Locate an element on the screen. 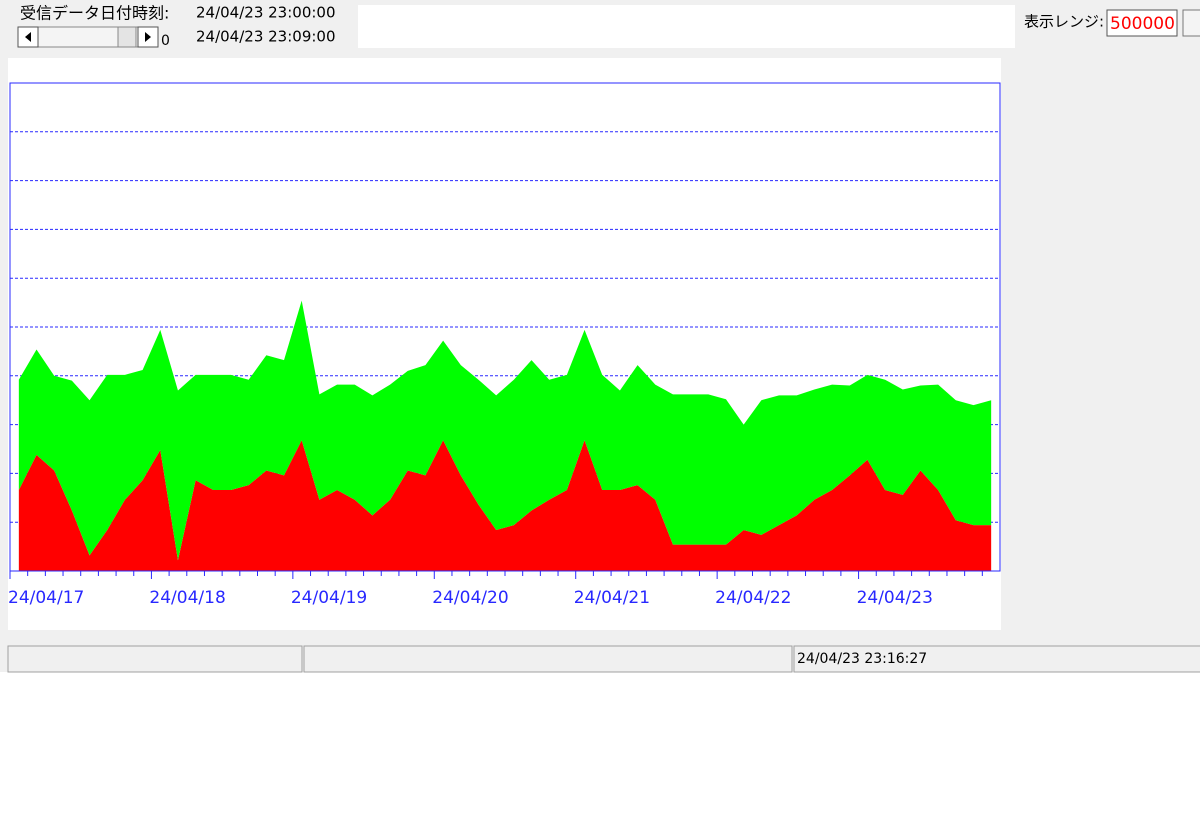 The width and height of the screenshot is (1200, 838). scrollbar is located at coordinates (88, 37).